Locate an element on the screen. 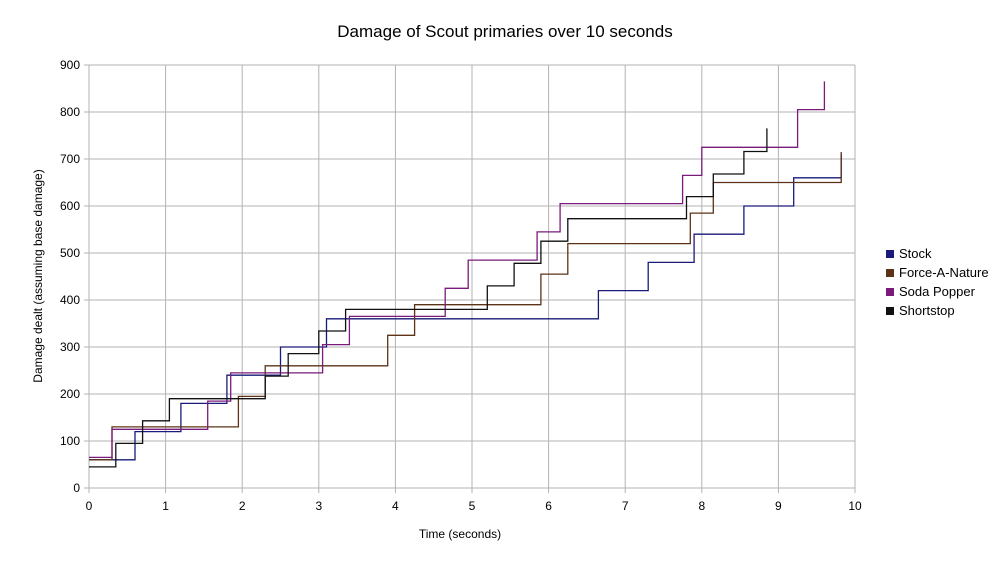  x-tick-label: 7 is located at coordinates (625, 506).